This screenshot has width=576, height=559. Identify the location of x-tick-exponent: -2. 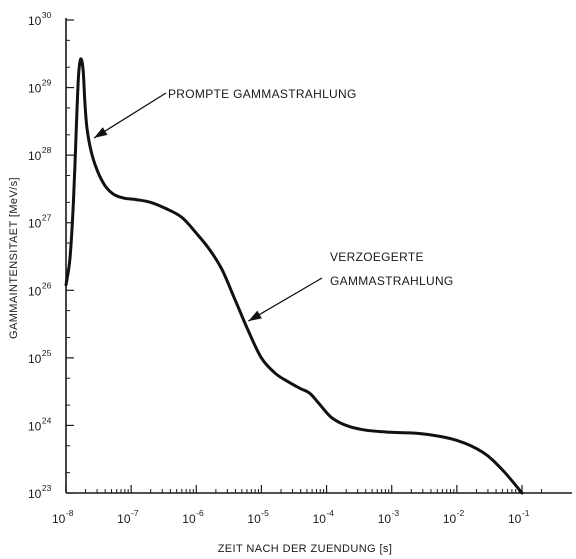
(461, 513).